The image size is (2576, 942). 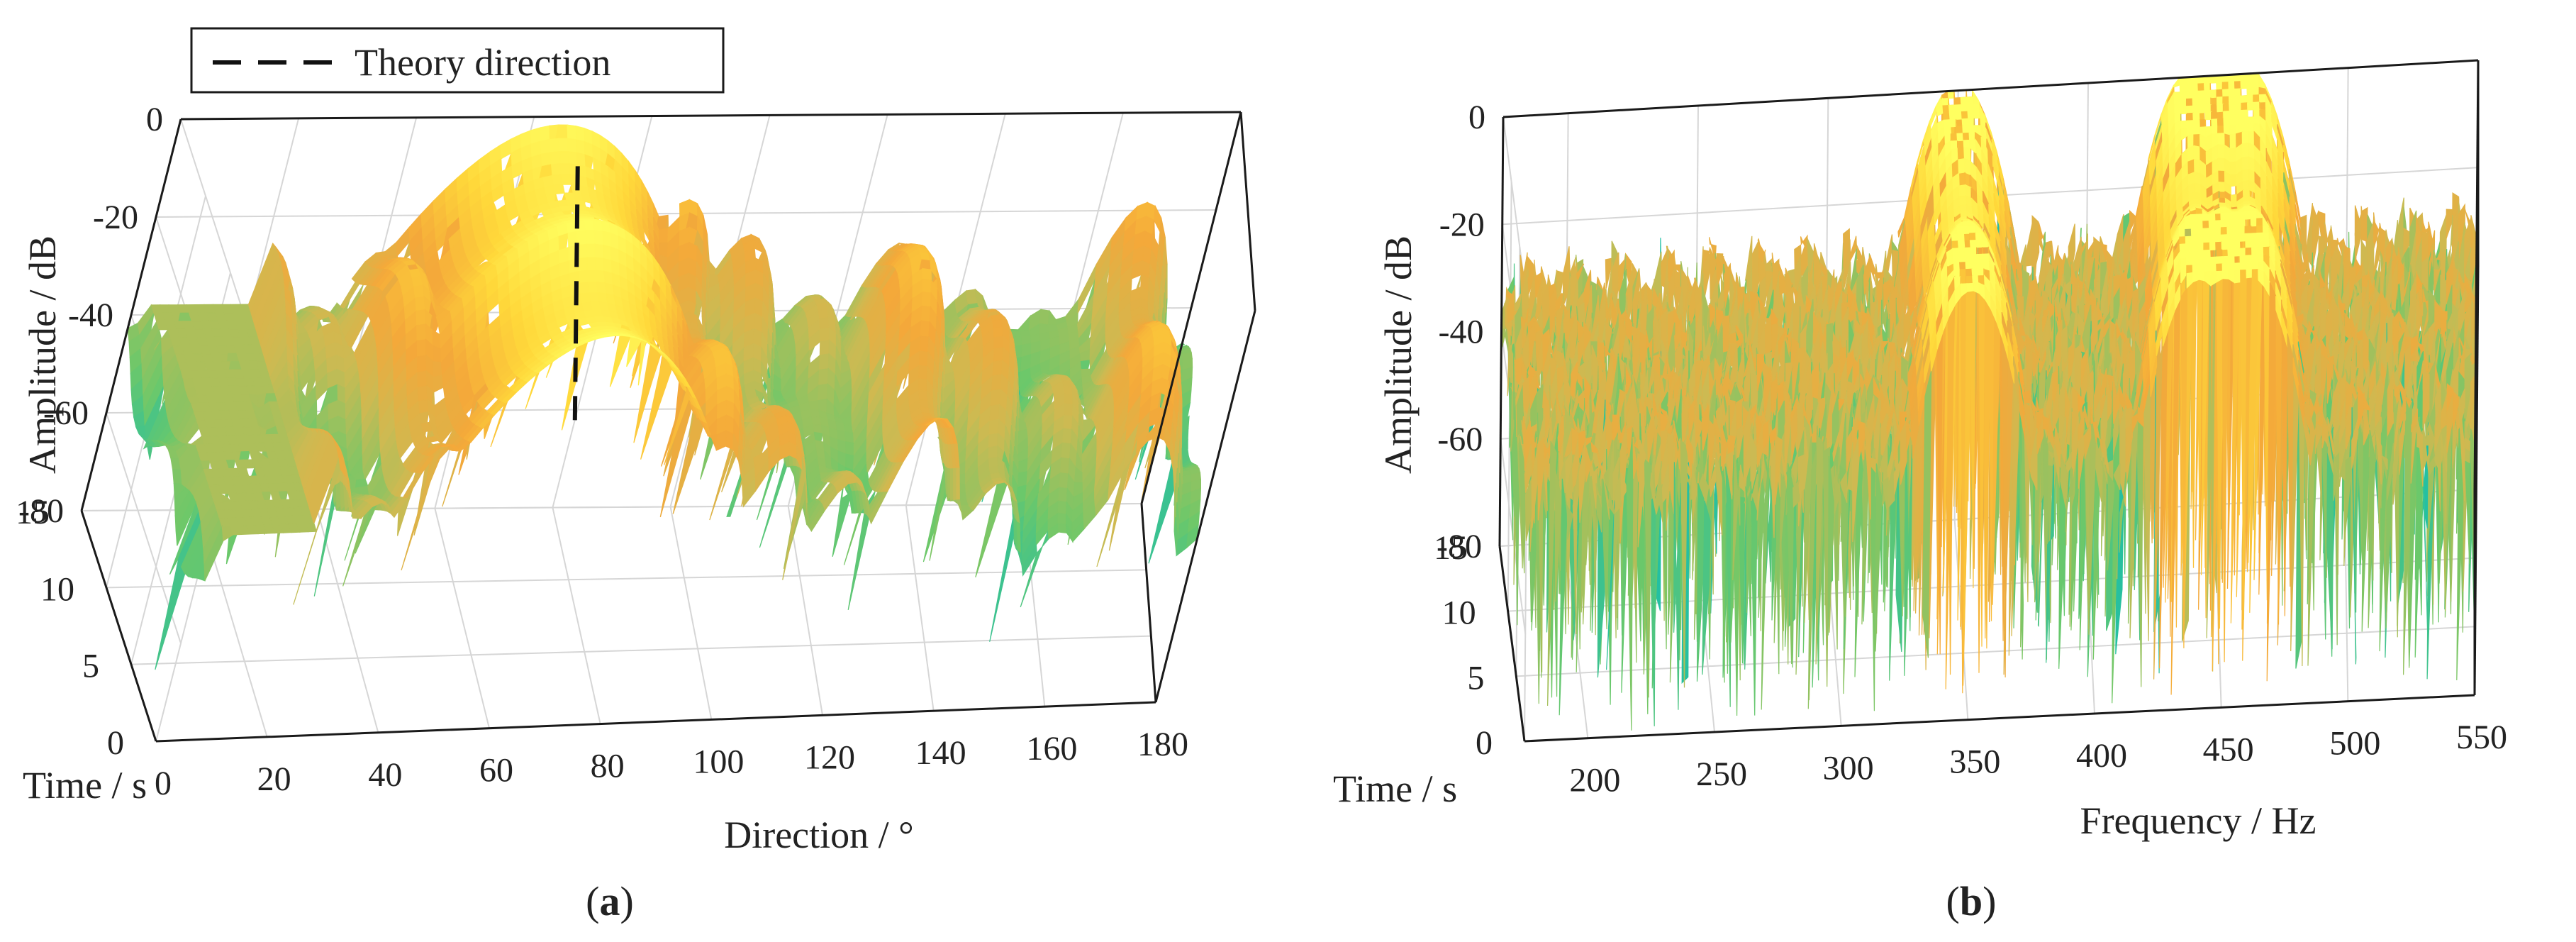 What do you see at coordinates (41, 511) in the screenshot?
I see `a-z-tick-label: -80` at bounding box center [41, 511].